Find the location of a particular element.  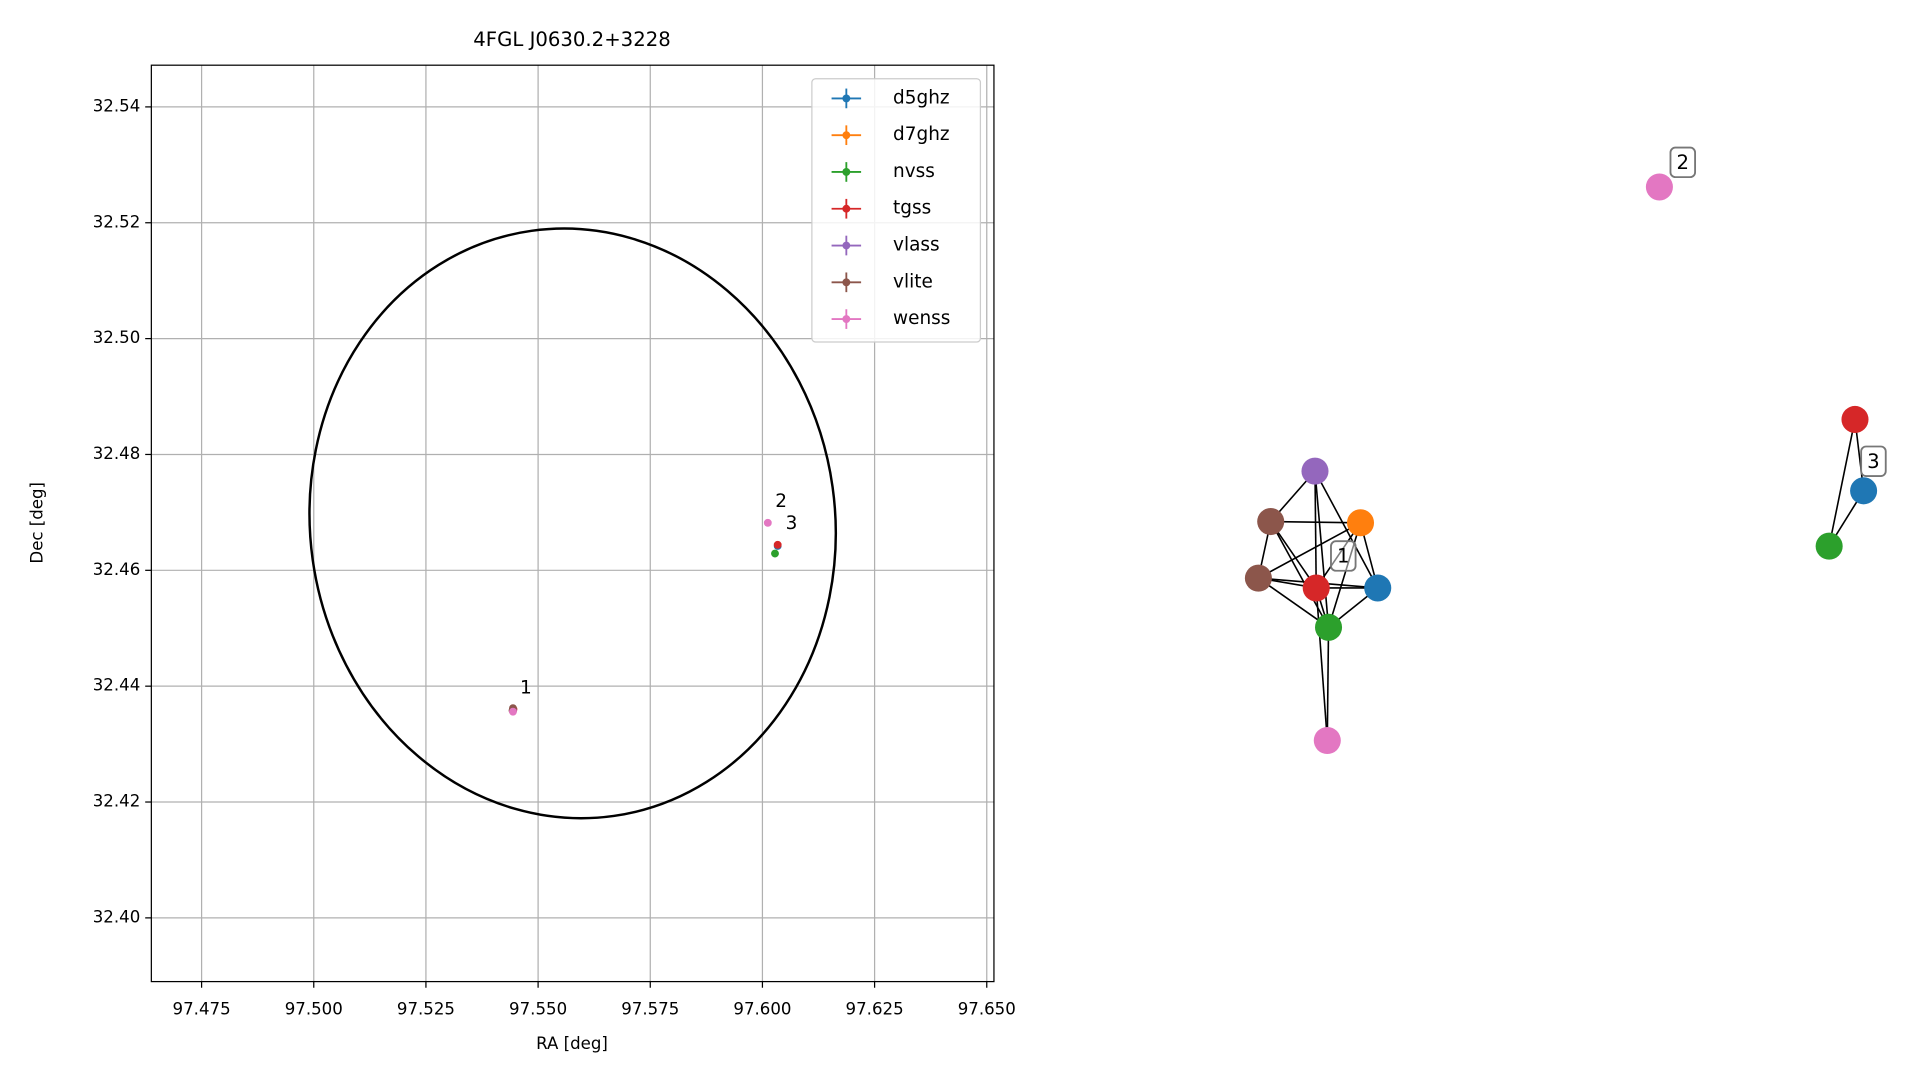

y-tick-label: 32.44 is located at coordinates (117, 685).